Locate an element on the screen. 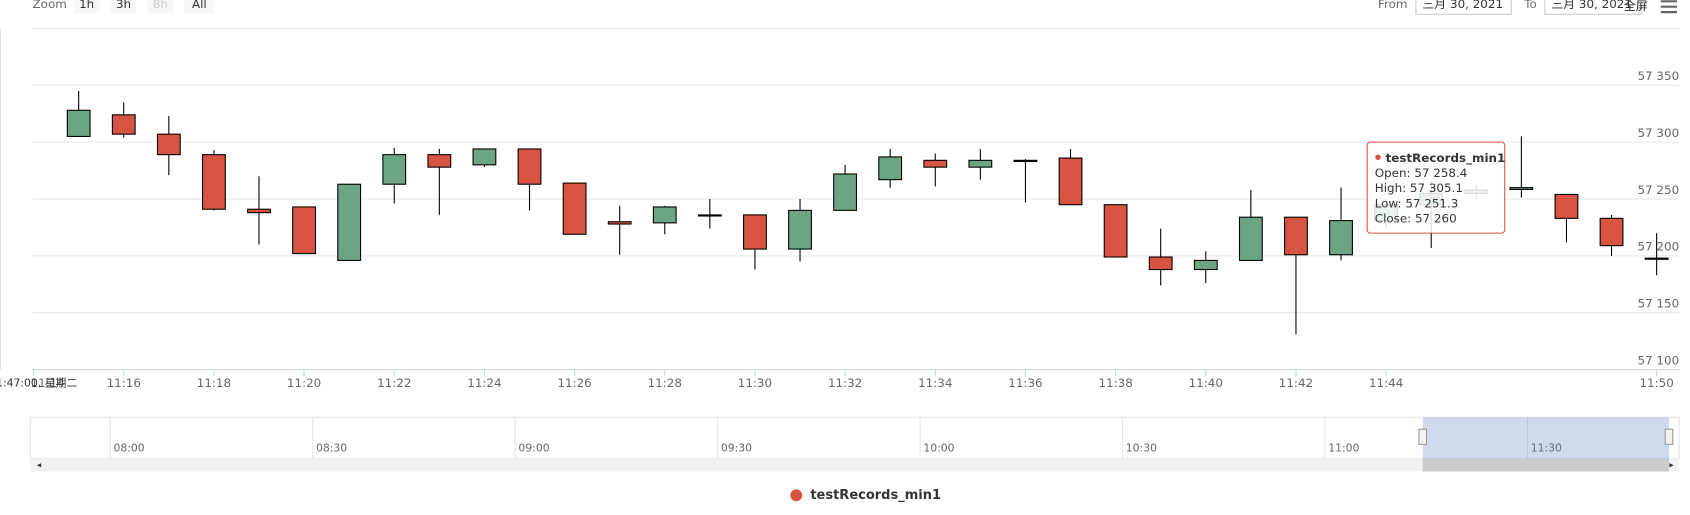 This screenshot has width=1690, height=515. x-tick-label: 11:42 is located at coordinates (1296, 383).